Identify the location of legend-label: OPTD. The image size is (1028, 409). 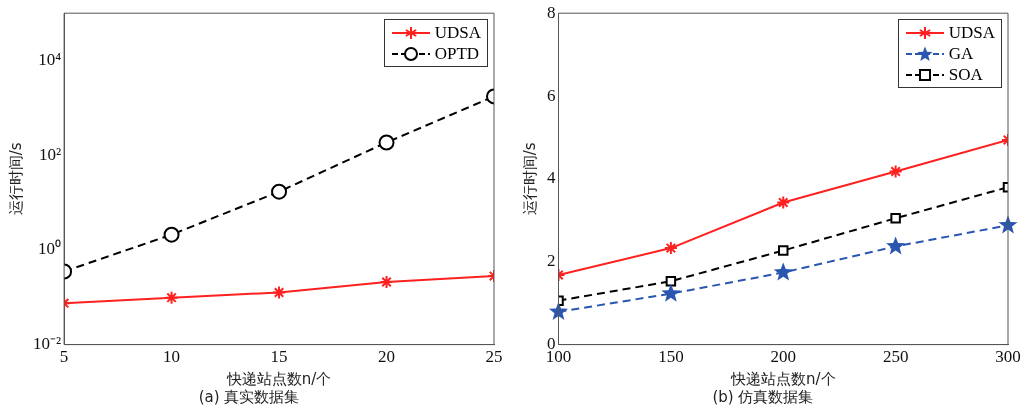
(457, 54).